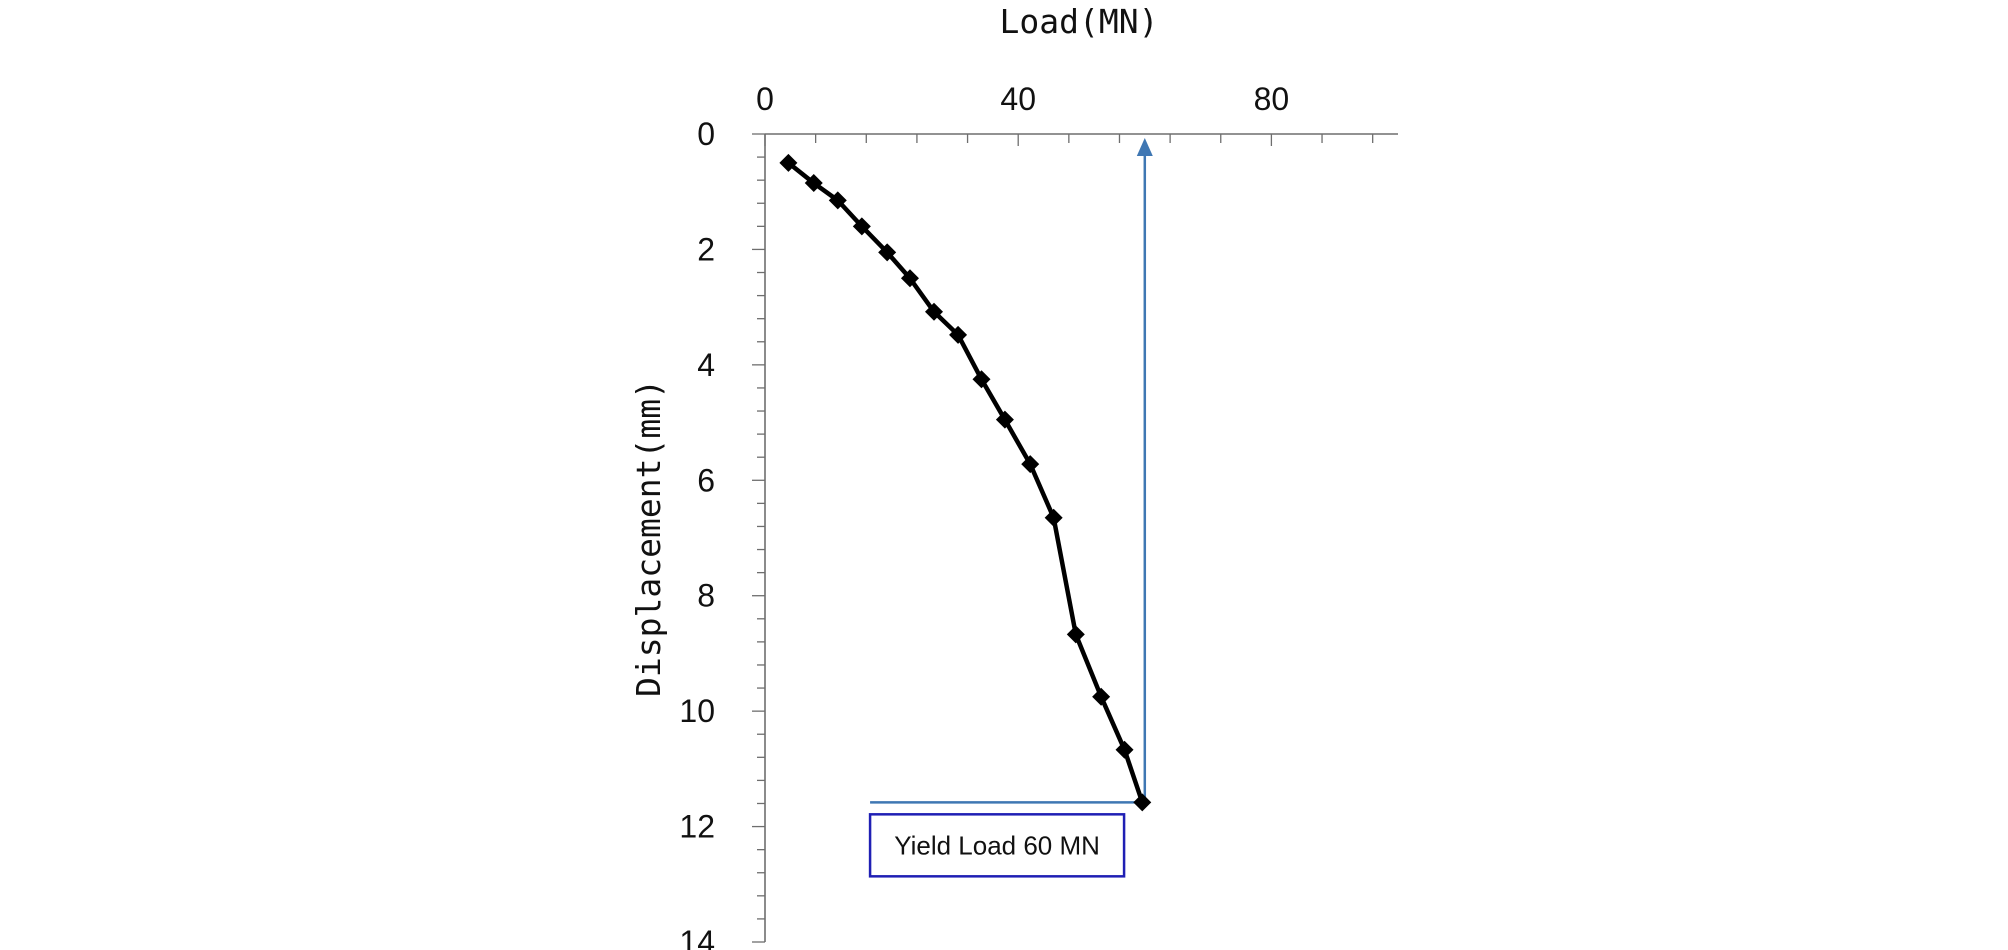 Image resolution: width=2008 pixels, height=950 pixels. Describe the element at coordinates (697, 937) in the screenshot. I see `y-tick-label: 14` at that location.